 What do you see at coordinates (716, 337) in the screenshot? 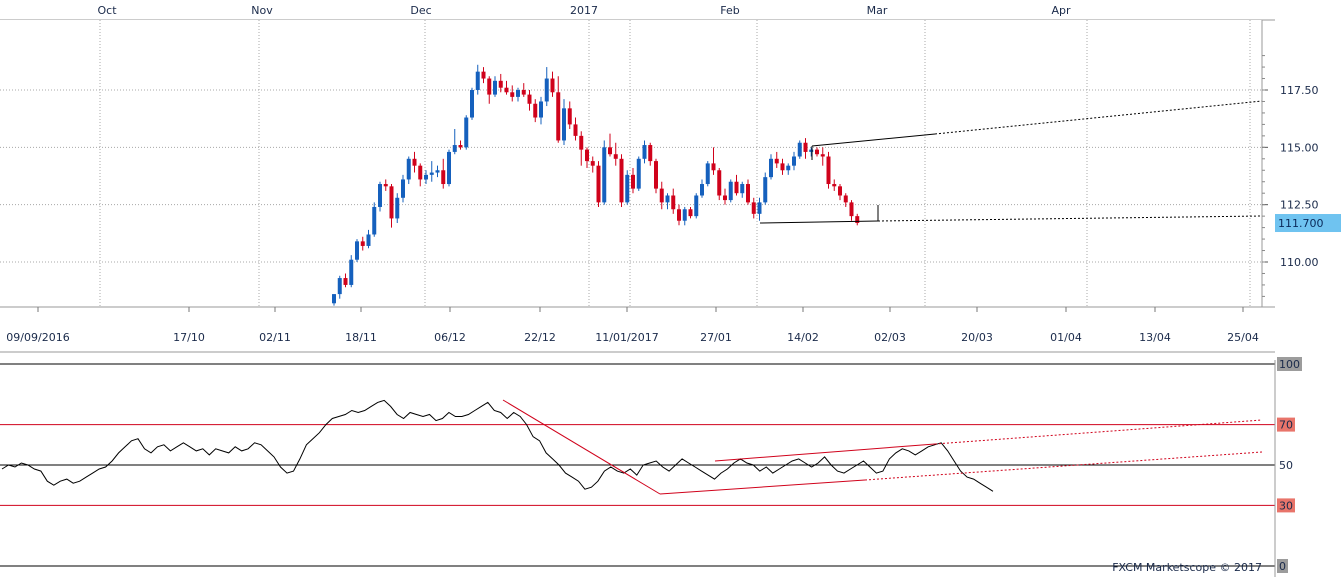
I see `date-tick-label: 27/01` at bounding box center [716, 337].